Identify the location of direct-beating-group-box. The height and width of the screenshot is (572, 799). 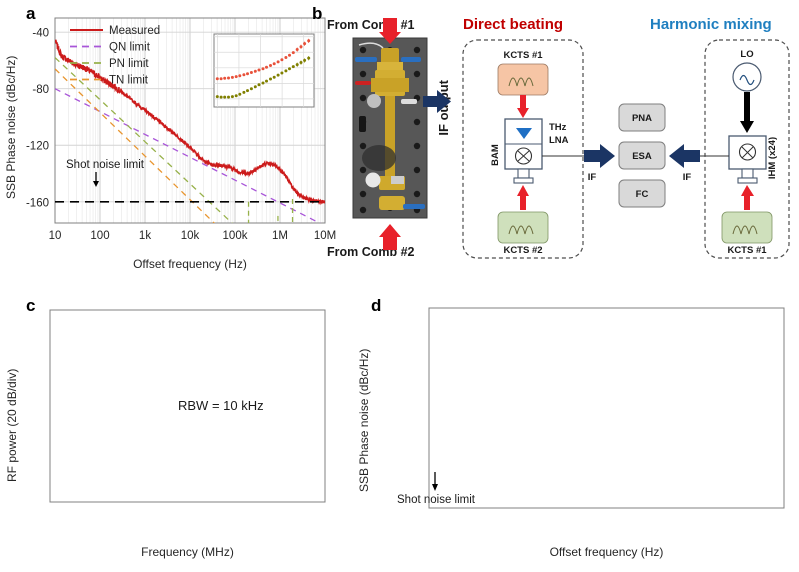
(523, 149).